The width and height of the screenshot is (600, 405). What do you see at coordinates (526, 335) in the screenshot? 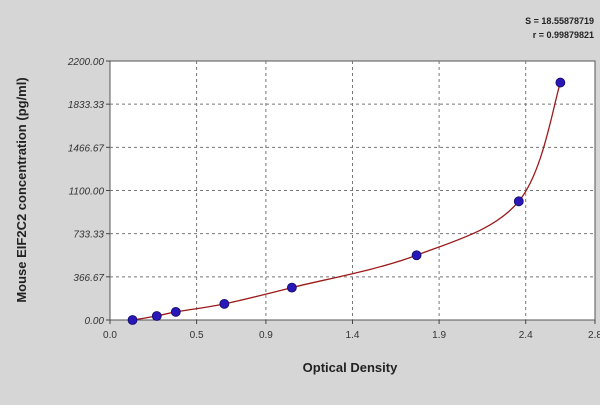
I see `x-tick-label: 2.4` at bounding box center [526, 335].